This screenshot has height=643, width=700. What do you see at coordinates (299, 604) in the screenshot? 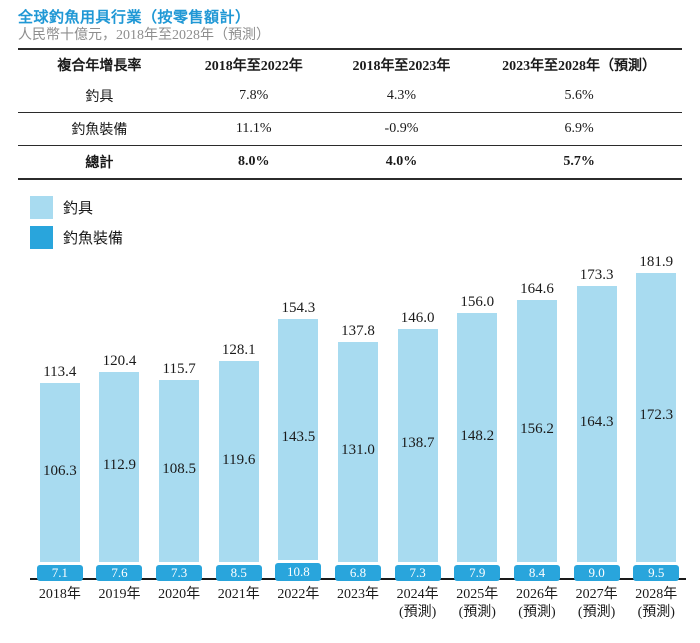
I see `x-label: 2022年` at bounding box center [299, 604].